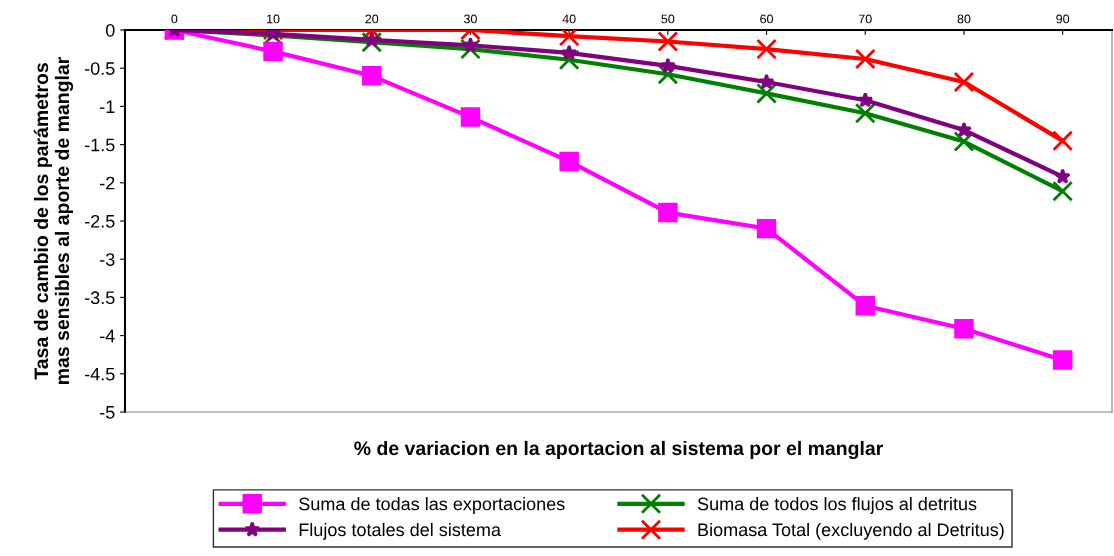  I want to click on x-tick-label: 30, so click(470, 19).